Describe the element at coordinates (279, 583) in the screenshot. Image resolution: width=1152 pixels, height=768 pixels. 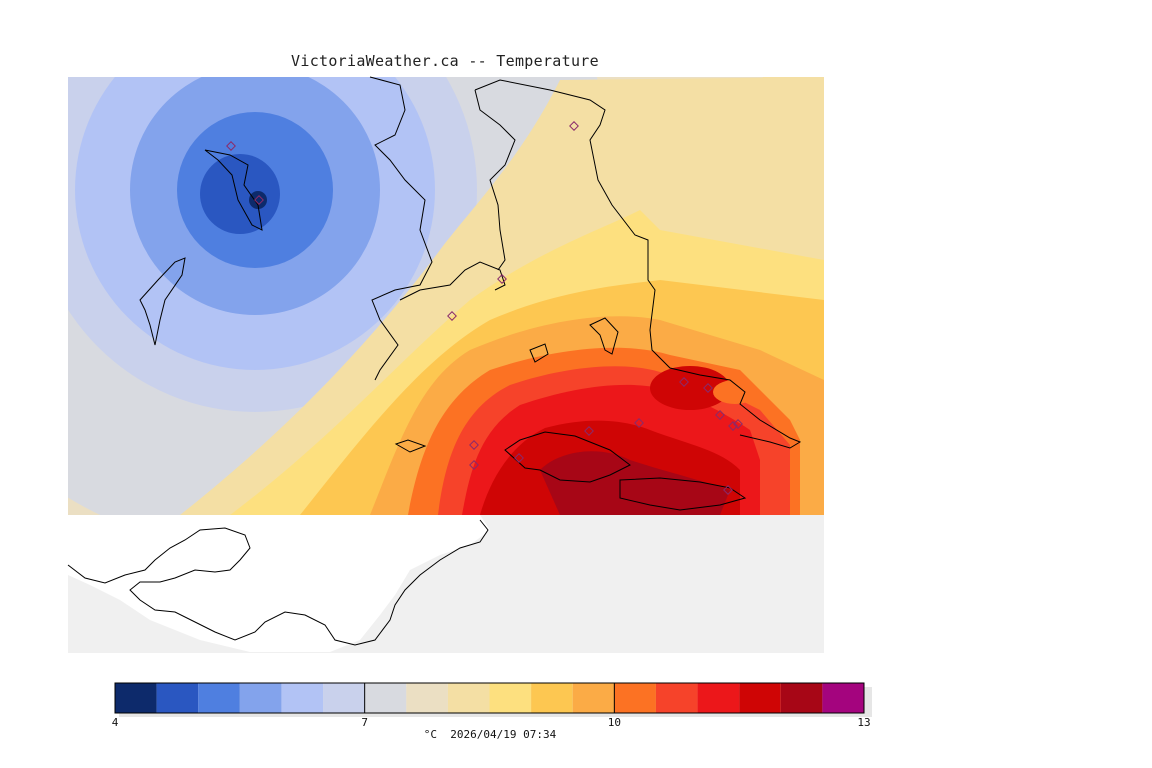
I see `southwest-land` at that location.